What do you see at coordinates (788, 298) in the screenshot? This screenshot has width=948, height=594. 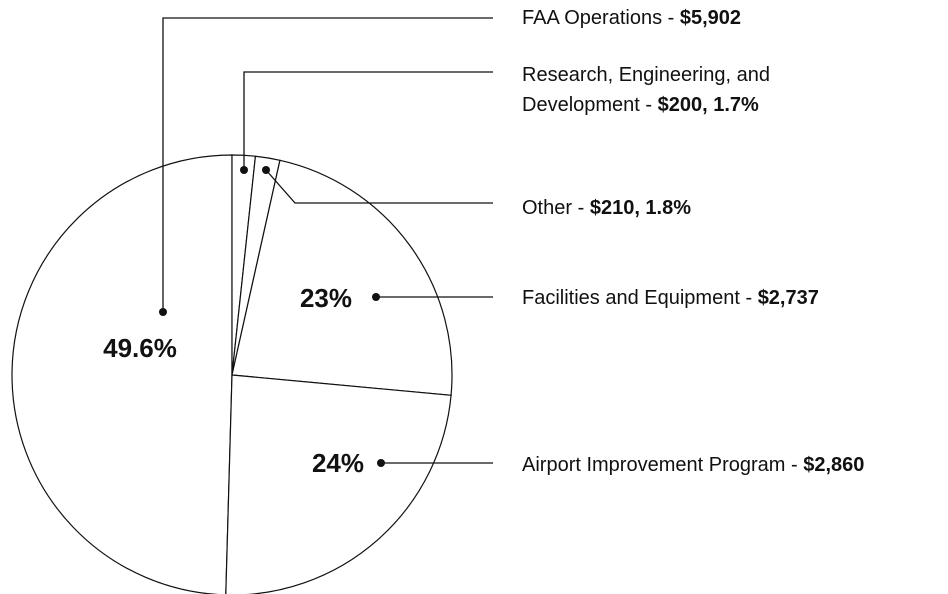 I see `amount: $2,737` at bounding box center [788, 298].